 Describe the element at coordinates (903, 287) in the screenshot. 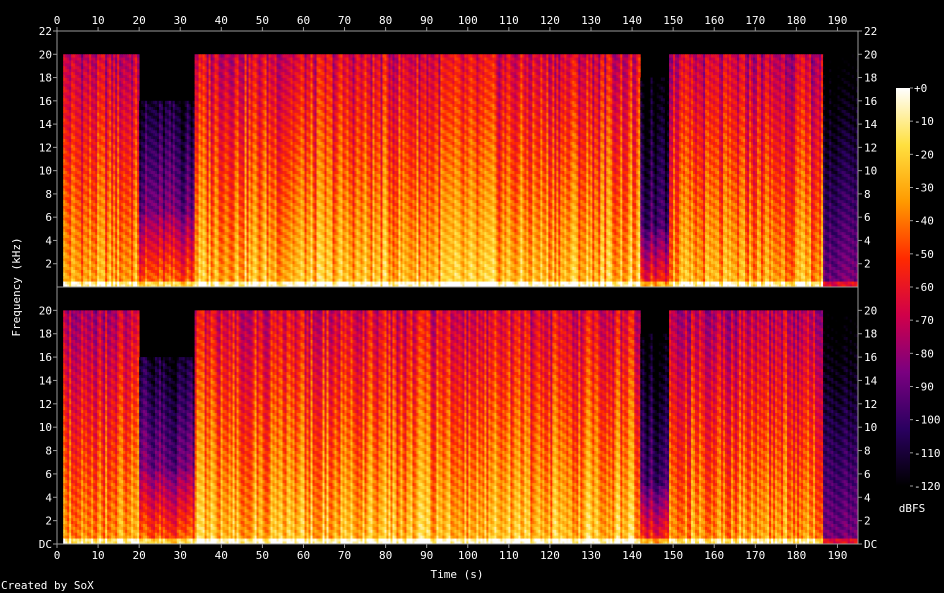

I see `colorbar` at that location.